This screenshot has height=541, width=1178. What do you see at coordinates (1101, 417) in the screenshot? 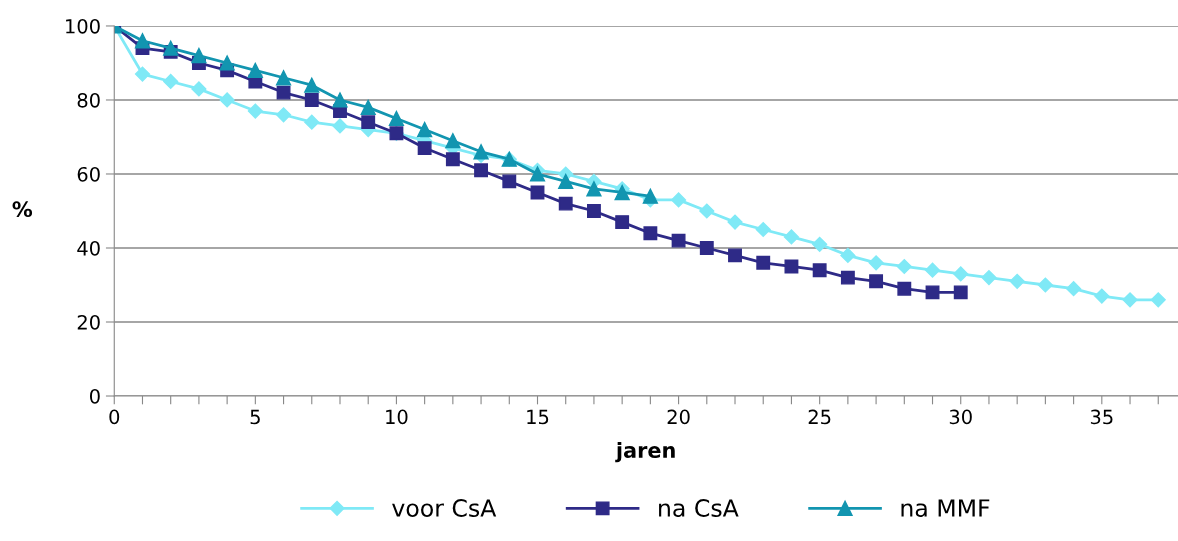
I see `x-tick-label: 35` at bounding box center [1101, 417].